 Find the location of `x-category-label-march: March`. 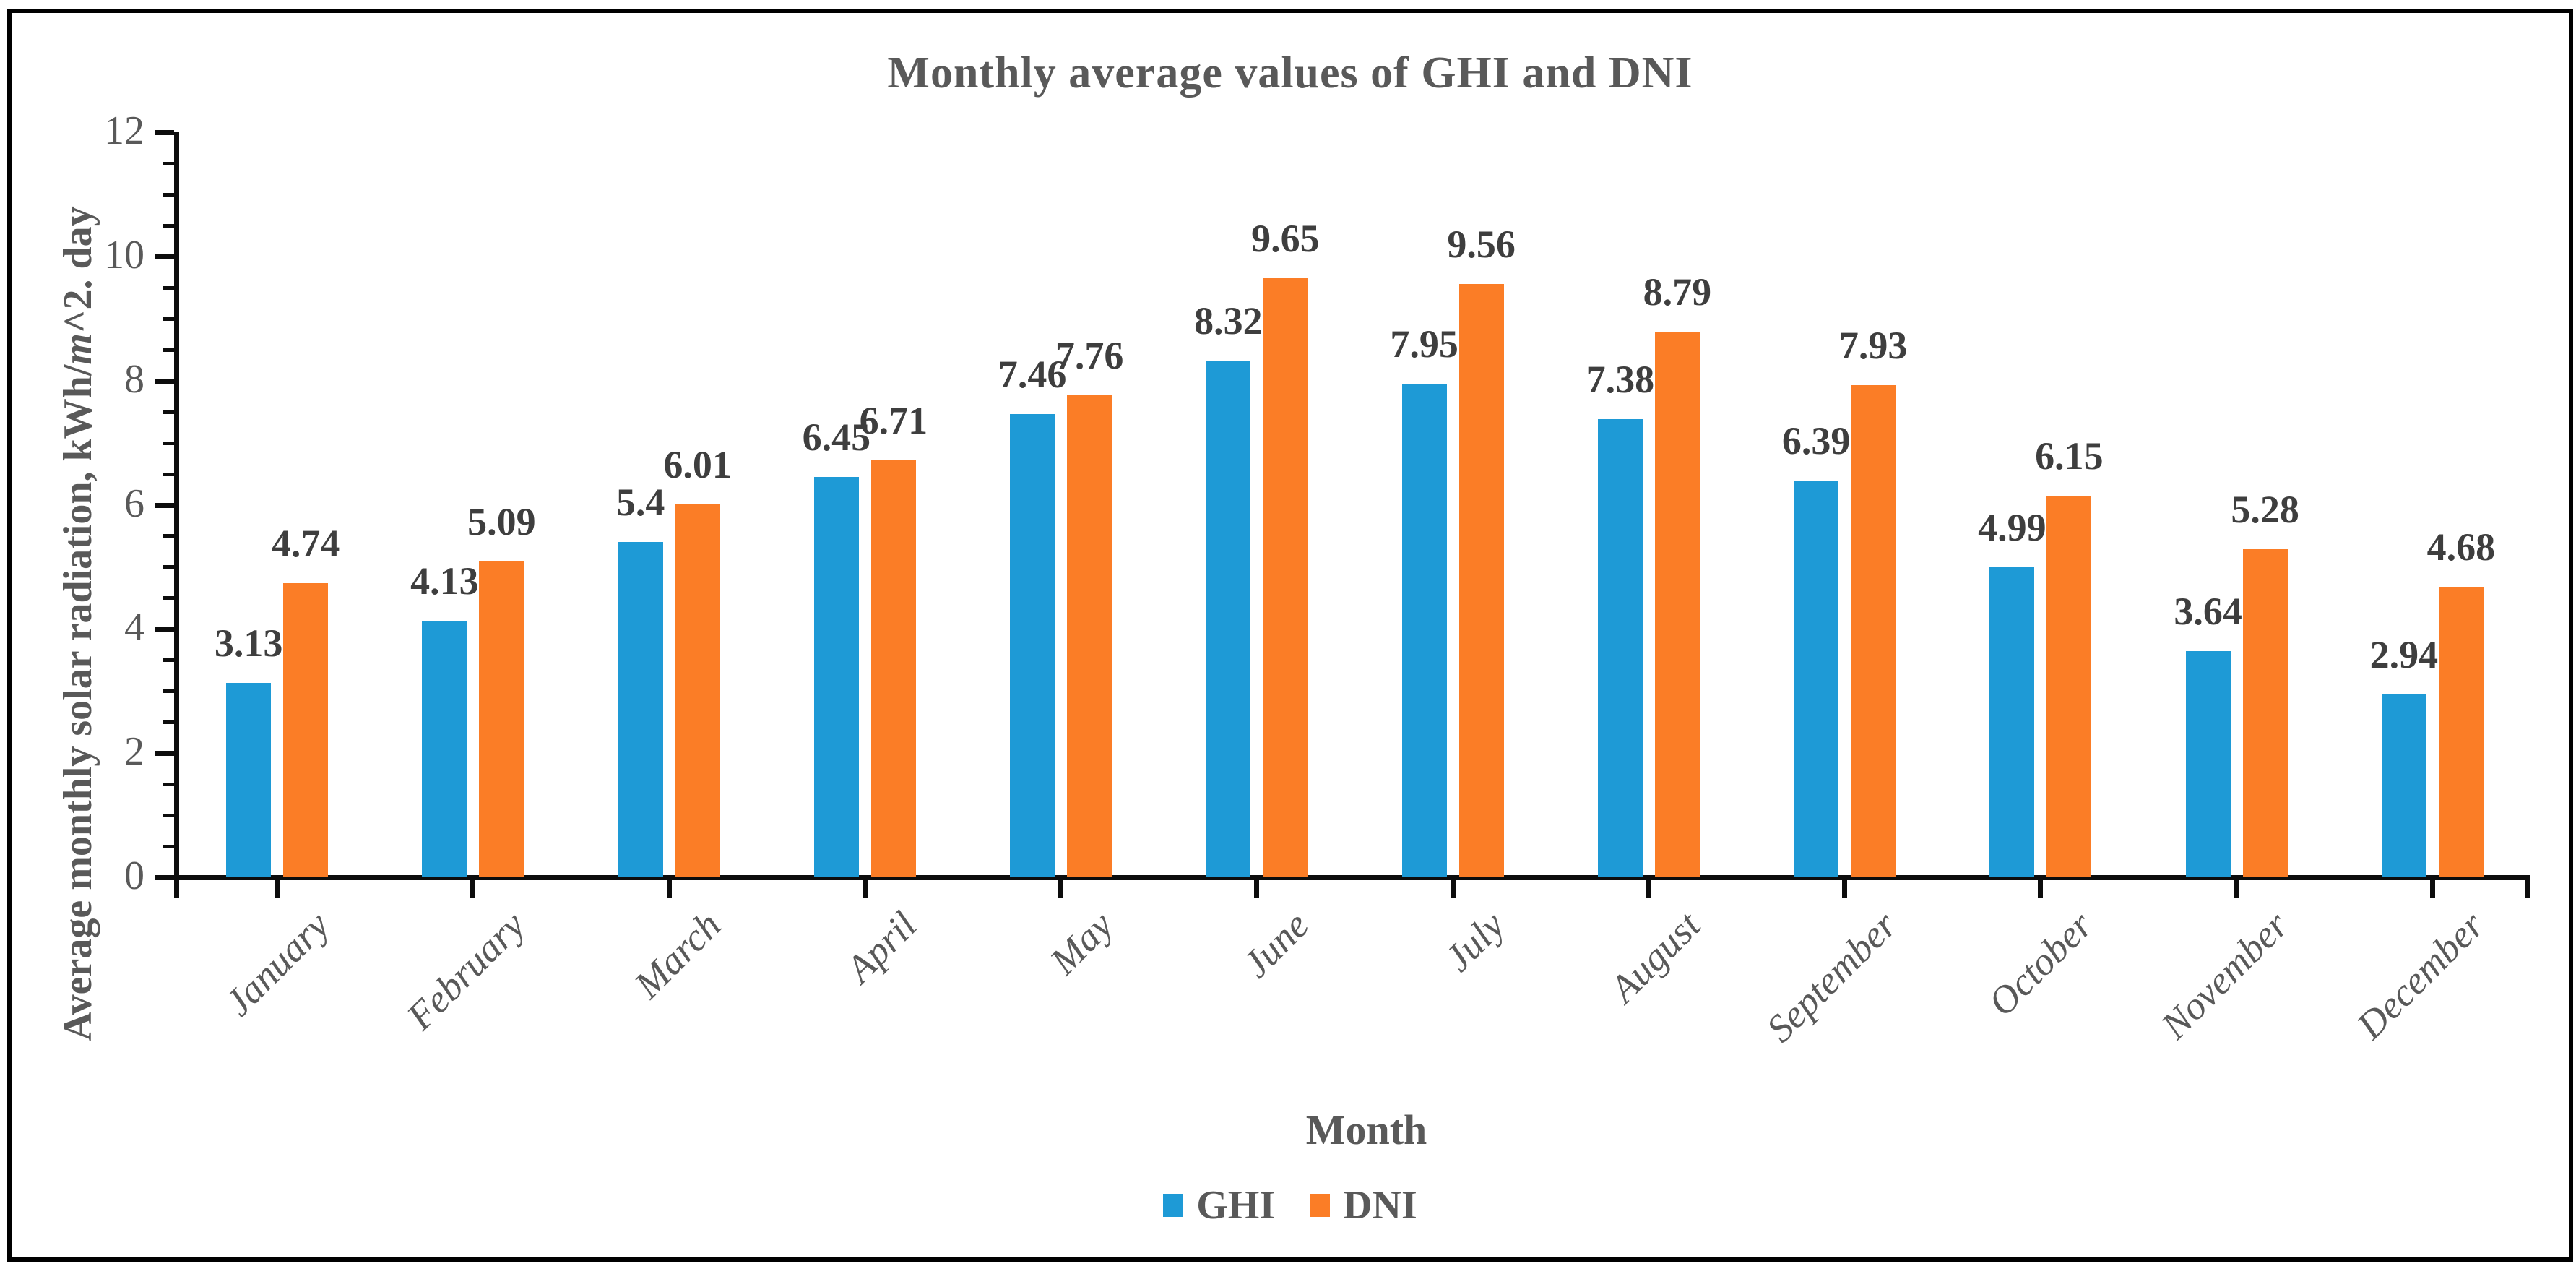

x-category-label-march: March is located at coordinates (678, 955).